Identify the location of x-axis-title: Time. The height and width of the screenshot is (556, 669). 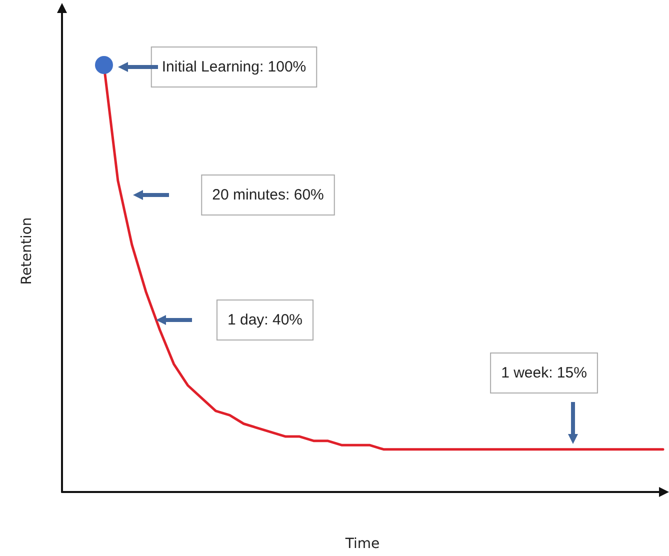
(362, 544).